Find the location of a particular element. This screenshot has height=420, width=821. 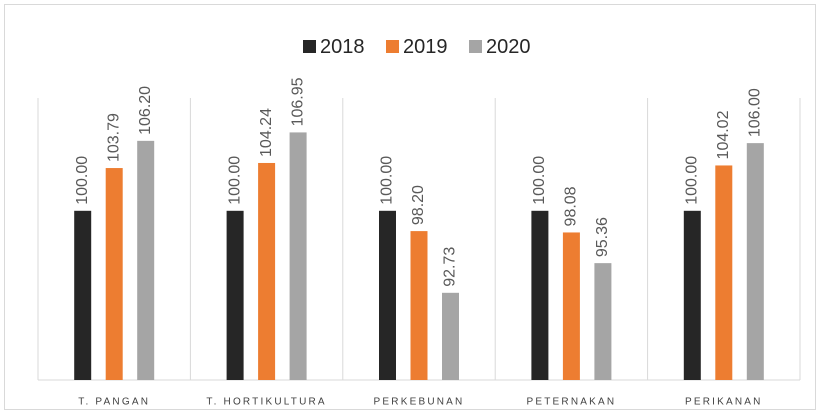

data-label: 106.20 is located at coordinates (145, 110).